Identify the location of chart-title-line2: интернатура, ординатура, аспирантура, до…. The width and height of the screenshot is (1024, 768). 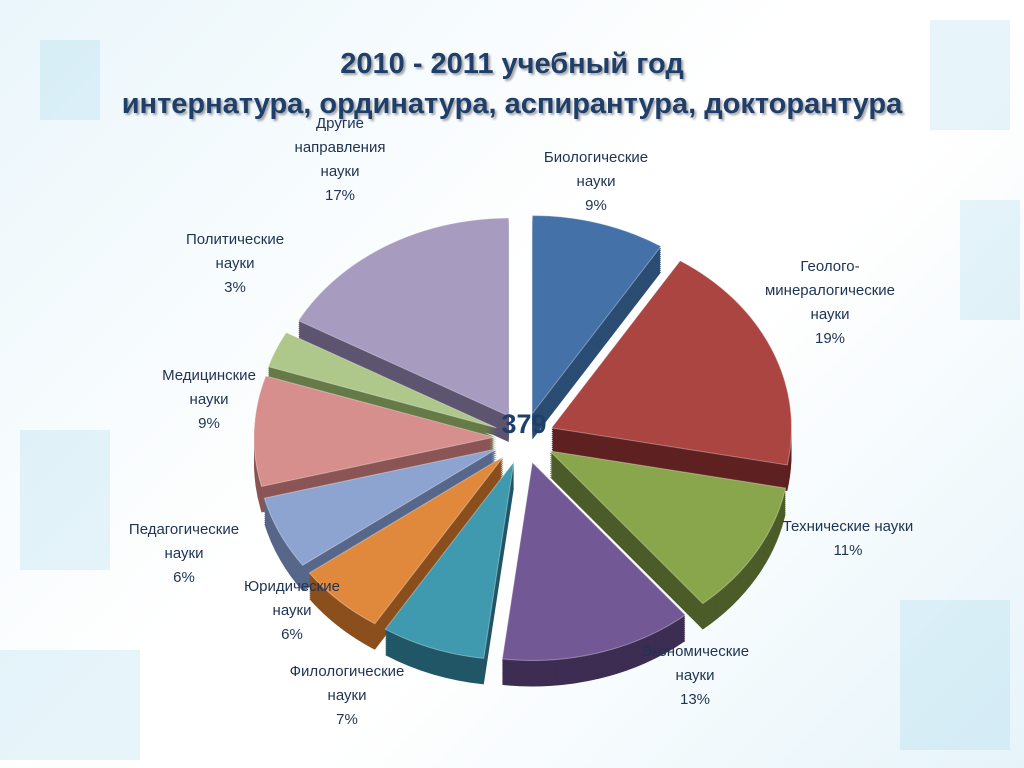
(512, 104).